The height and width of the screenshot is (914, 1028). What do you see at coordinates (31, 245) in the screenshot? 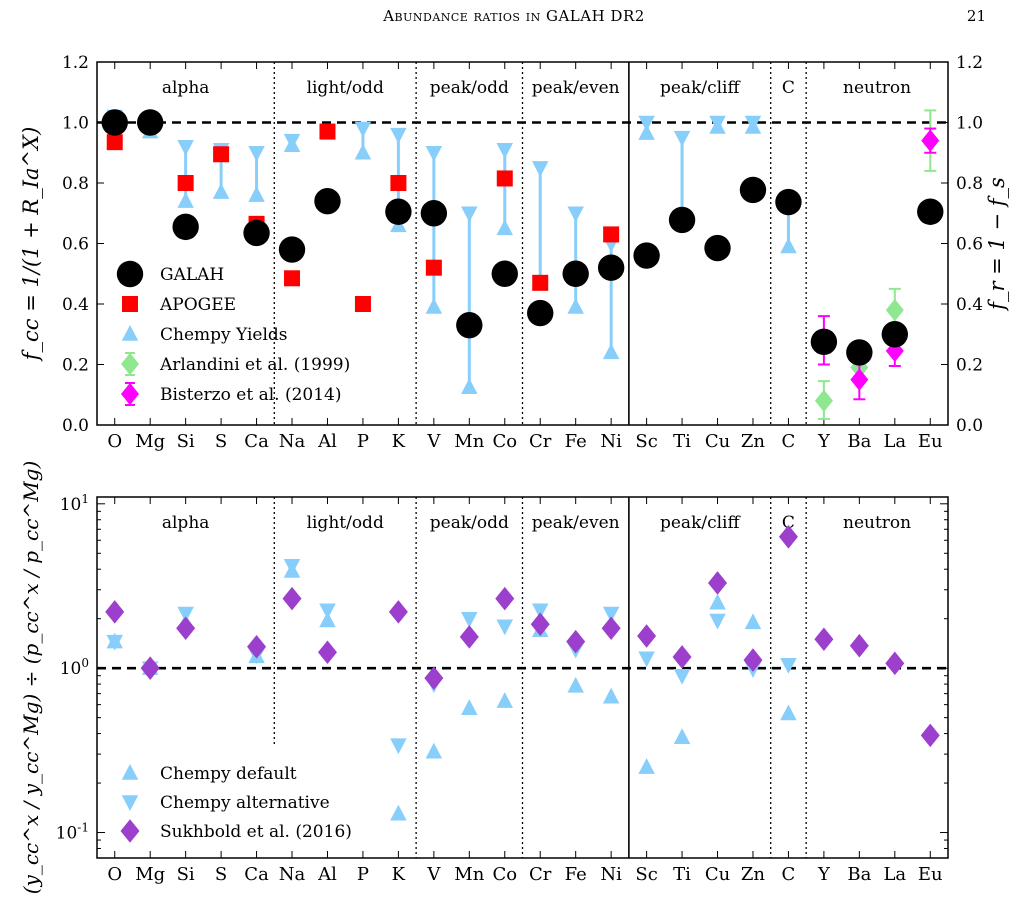
I see `y-axis-label: f_cc = 1/(1 + R_Ia^X)` at bounding box center [31, 245].